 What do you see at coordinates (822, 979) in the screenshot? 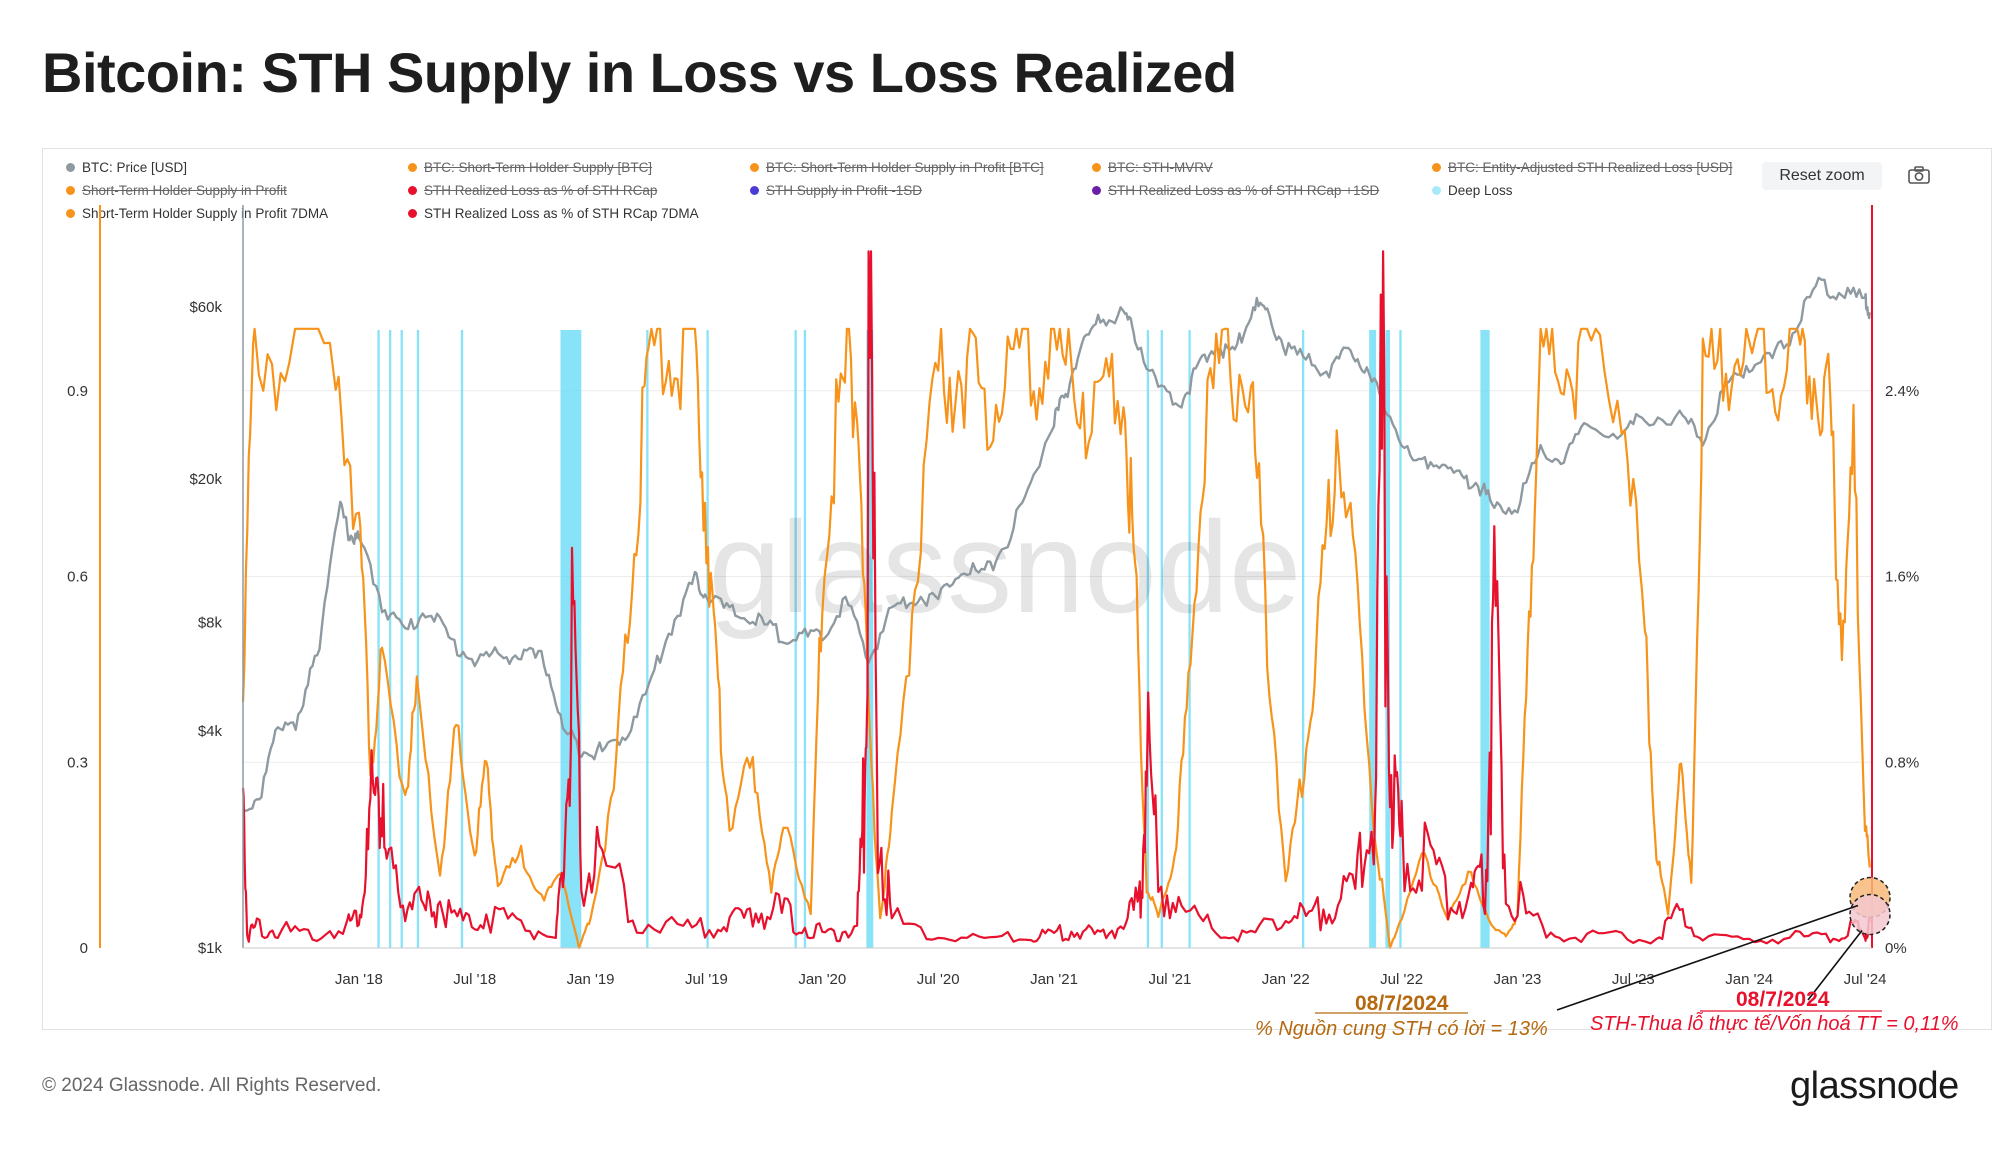
I see `x-tick-label: Jan '20` at bounding box center [822, 979].